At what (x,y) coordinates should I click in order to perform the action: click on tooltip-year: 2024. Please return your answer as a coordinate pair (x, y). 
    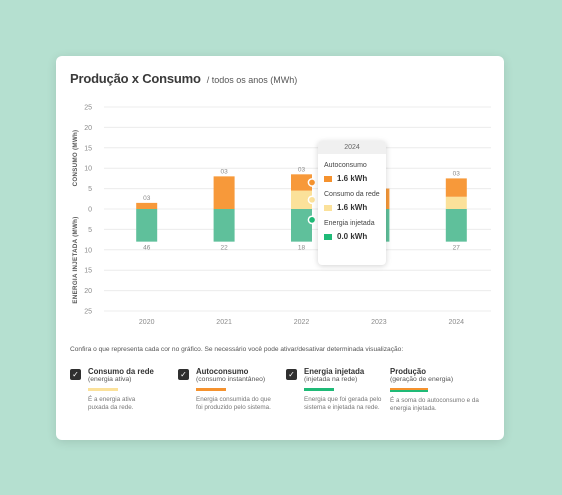
    Looking at the image, I should click on (352, 147).